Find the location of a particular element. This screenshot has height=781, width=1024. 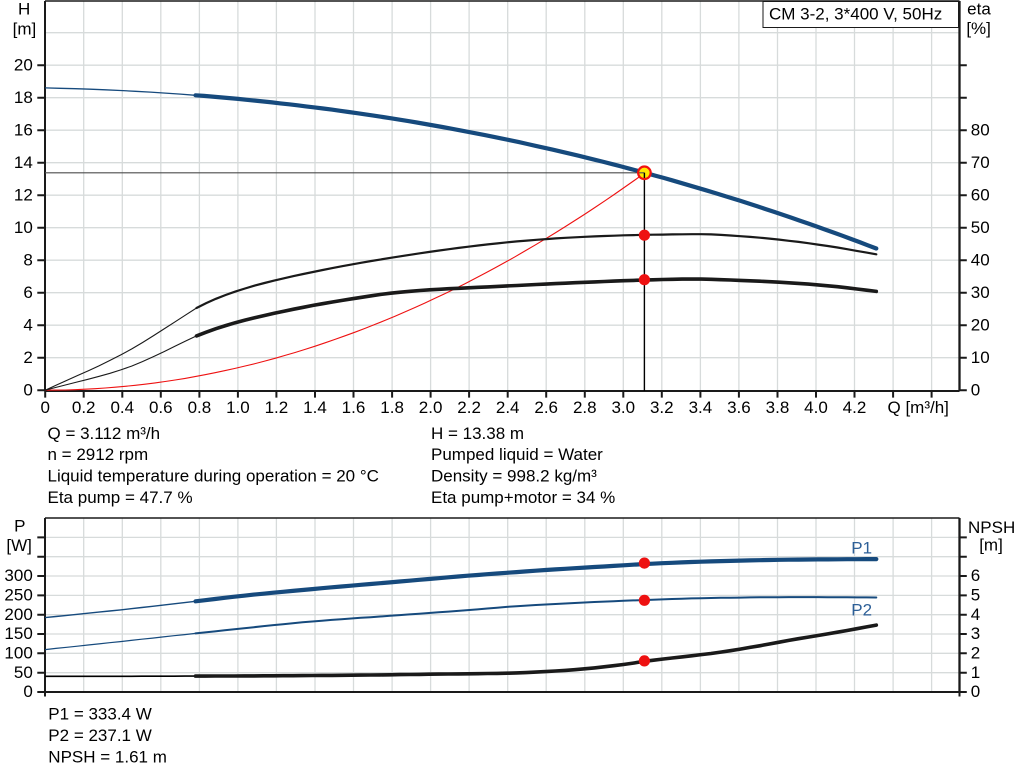

svg-text: 40 is located at coordinates (980, 259).